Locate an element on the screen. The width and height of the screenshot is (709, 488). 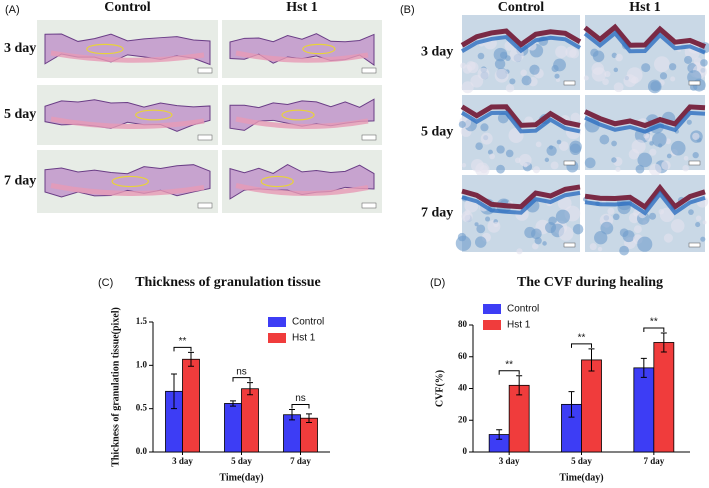
y-tick-label: 1.0 is located at coordinates (142, 364).